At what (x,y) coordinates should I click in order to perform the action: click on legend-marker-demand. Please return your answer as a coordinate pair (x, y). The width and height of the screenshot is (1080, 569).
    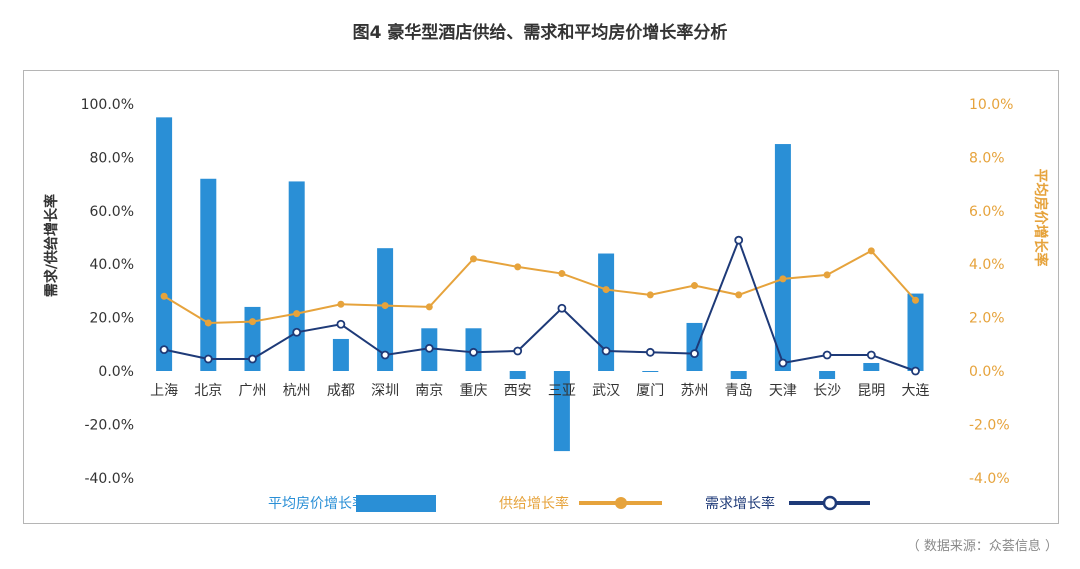
    Looking at the image, I should click on (830, 503).